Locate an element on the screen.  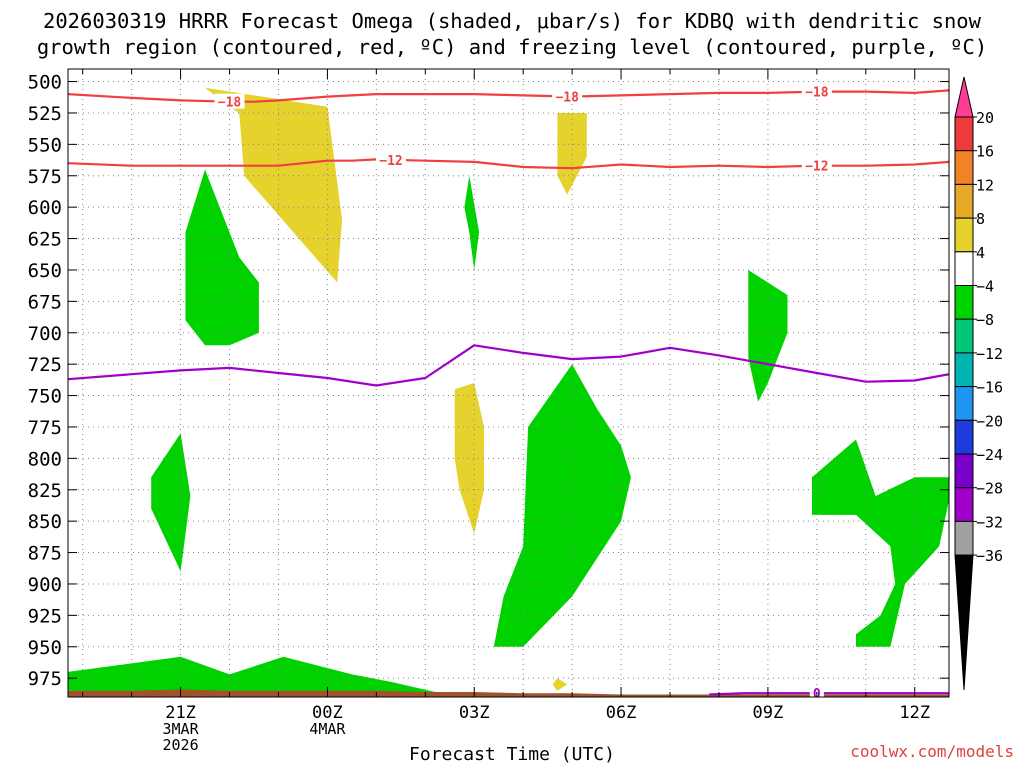
x-axis-label: Forecast Time (UTC) is located at coordinates (512, 754).